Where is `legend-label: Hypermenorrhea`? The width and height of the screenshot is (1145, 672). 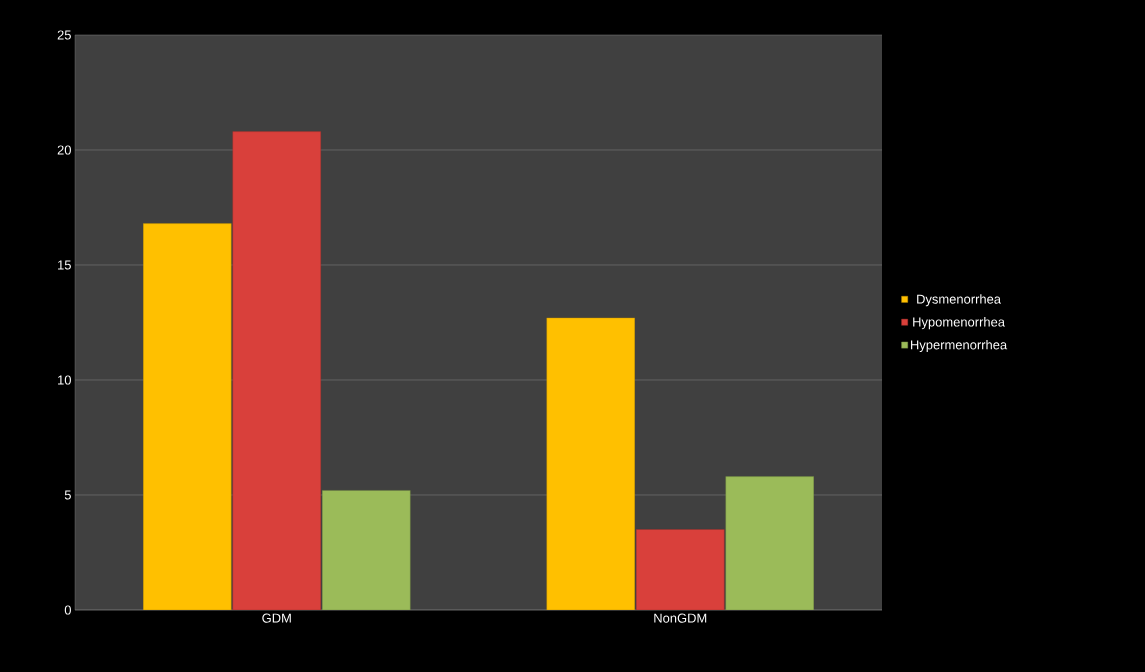 legend-label: Hypermenorrhea is located at coordinates (959, 345).